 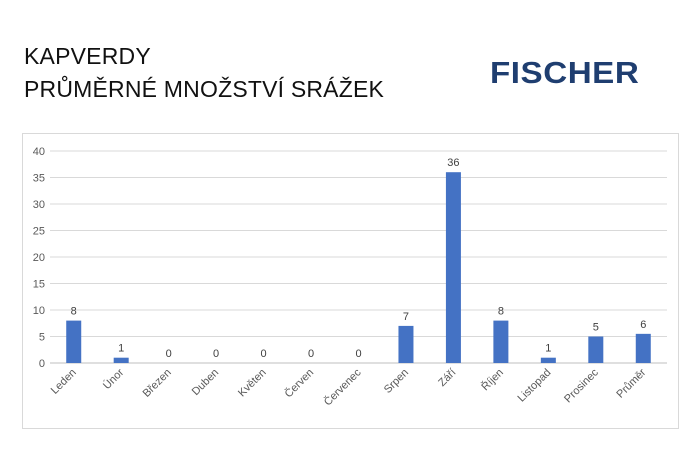 I want to click on data-label: 36, so click(x=453, y=163).